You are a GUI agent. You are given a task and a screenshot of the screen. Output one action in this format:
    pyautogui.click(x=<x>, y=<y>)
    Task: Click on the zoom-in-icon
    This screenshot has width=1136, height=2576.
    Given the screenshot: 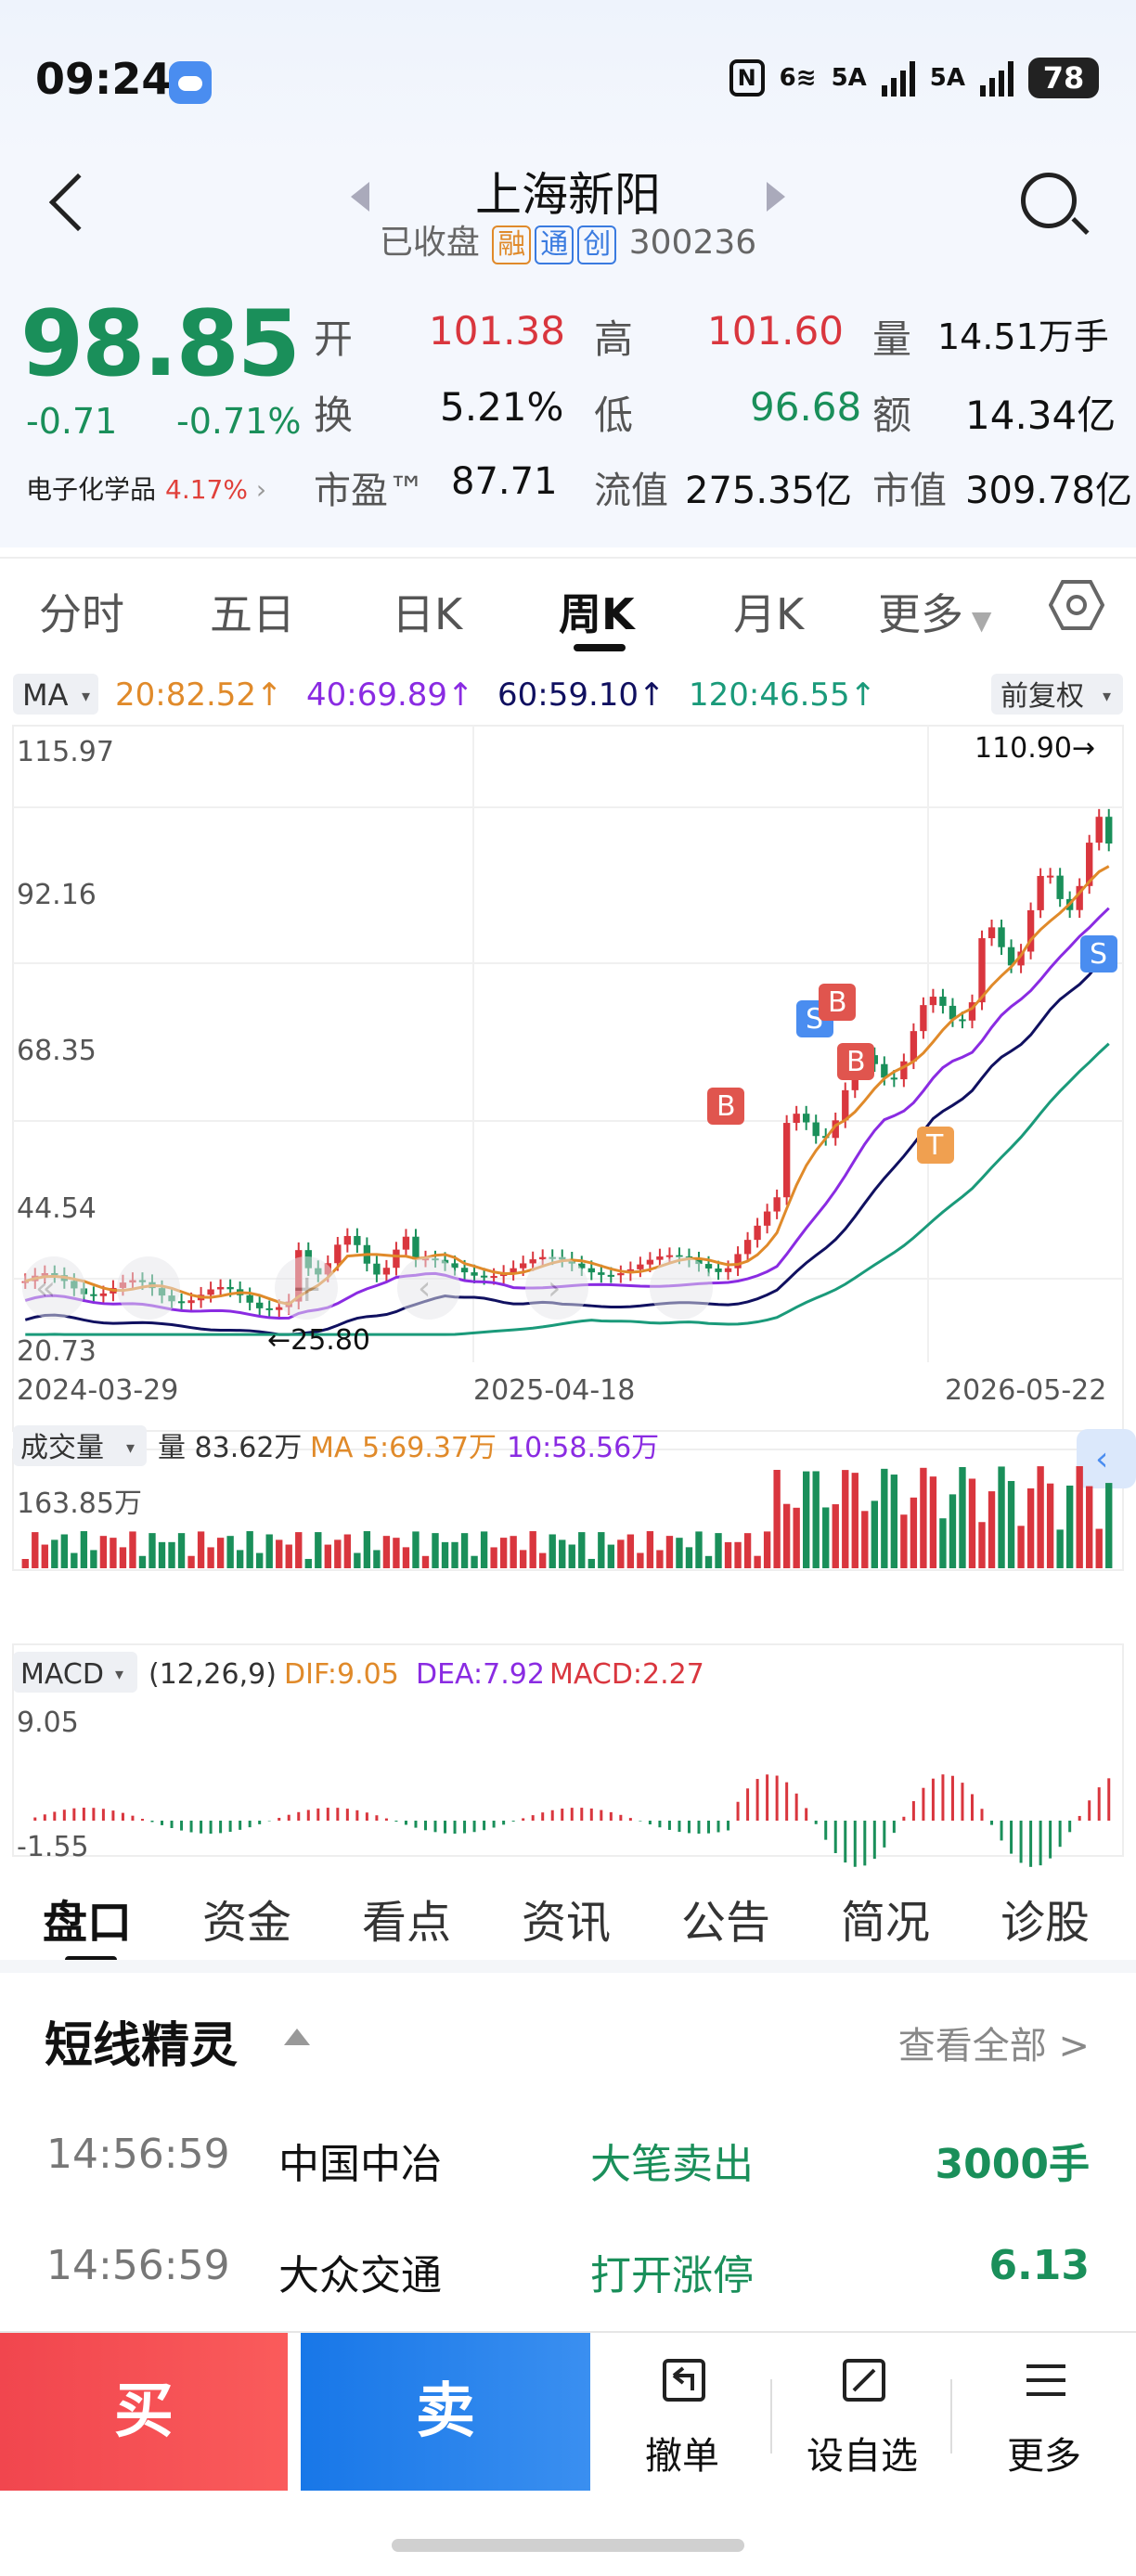 What is the action you would take?
    pyautogui.click(x=306, y=1288)
    